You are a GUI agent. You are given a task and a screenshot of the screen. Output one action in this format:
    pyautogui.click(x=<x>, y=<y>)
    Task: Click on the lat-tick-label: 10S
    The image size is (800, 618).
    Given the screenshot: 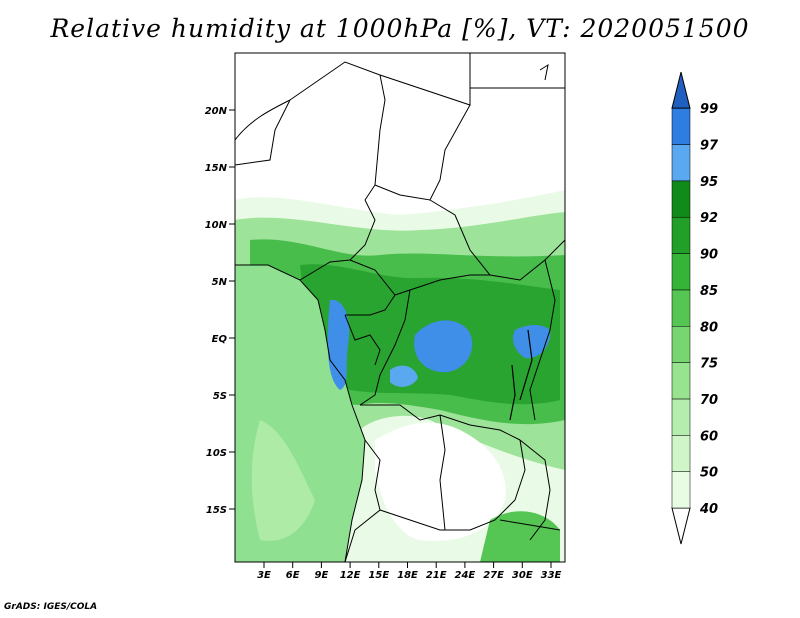 What is the action you would take?
    pyautogui.click(x=216, y=453)
    